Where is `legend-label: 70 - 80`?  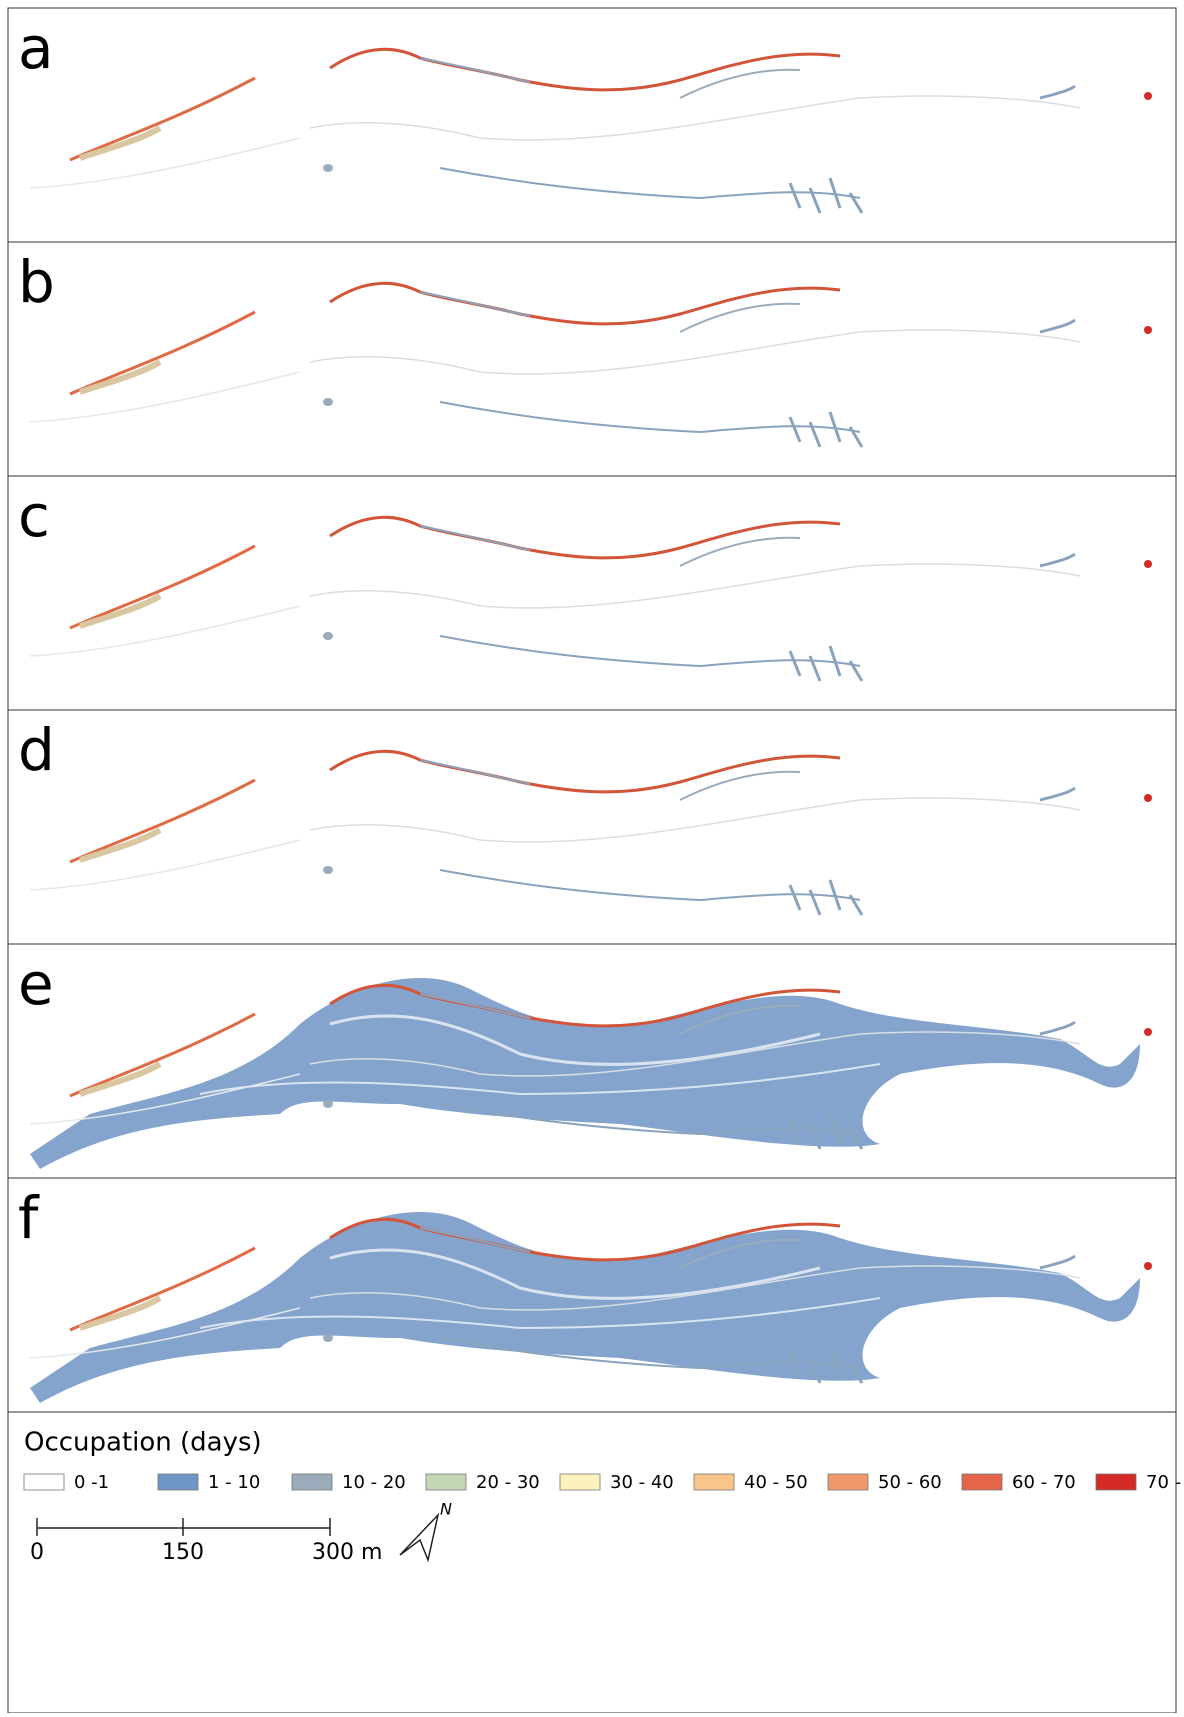
legend-label: 70 - 80 is located at coordinates (1165, 1482).